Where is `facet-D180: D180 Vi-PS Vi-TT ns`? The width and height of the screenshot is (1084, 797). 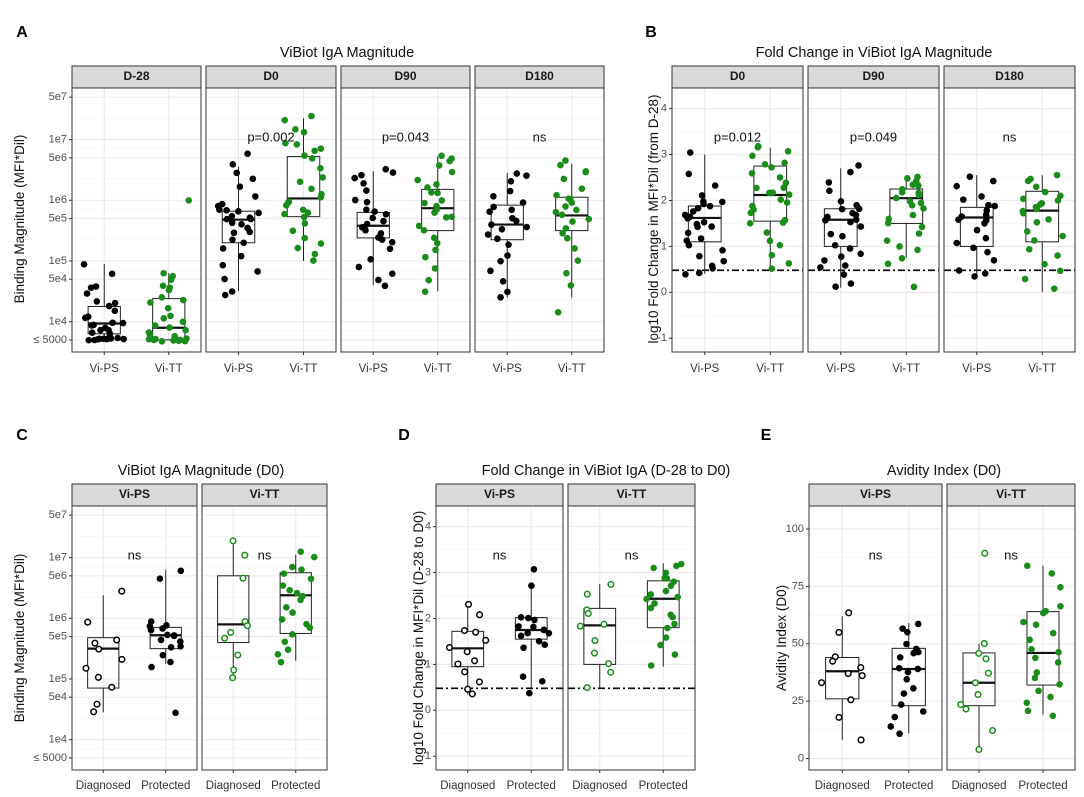
facet-D180: D180 Vi-PS Vi-TT ns is located at coordinates (539, 220).